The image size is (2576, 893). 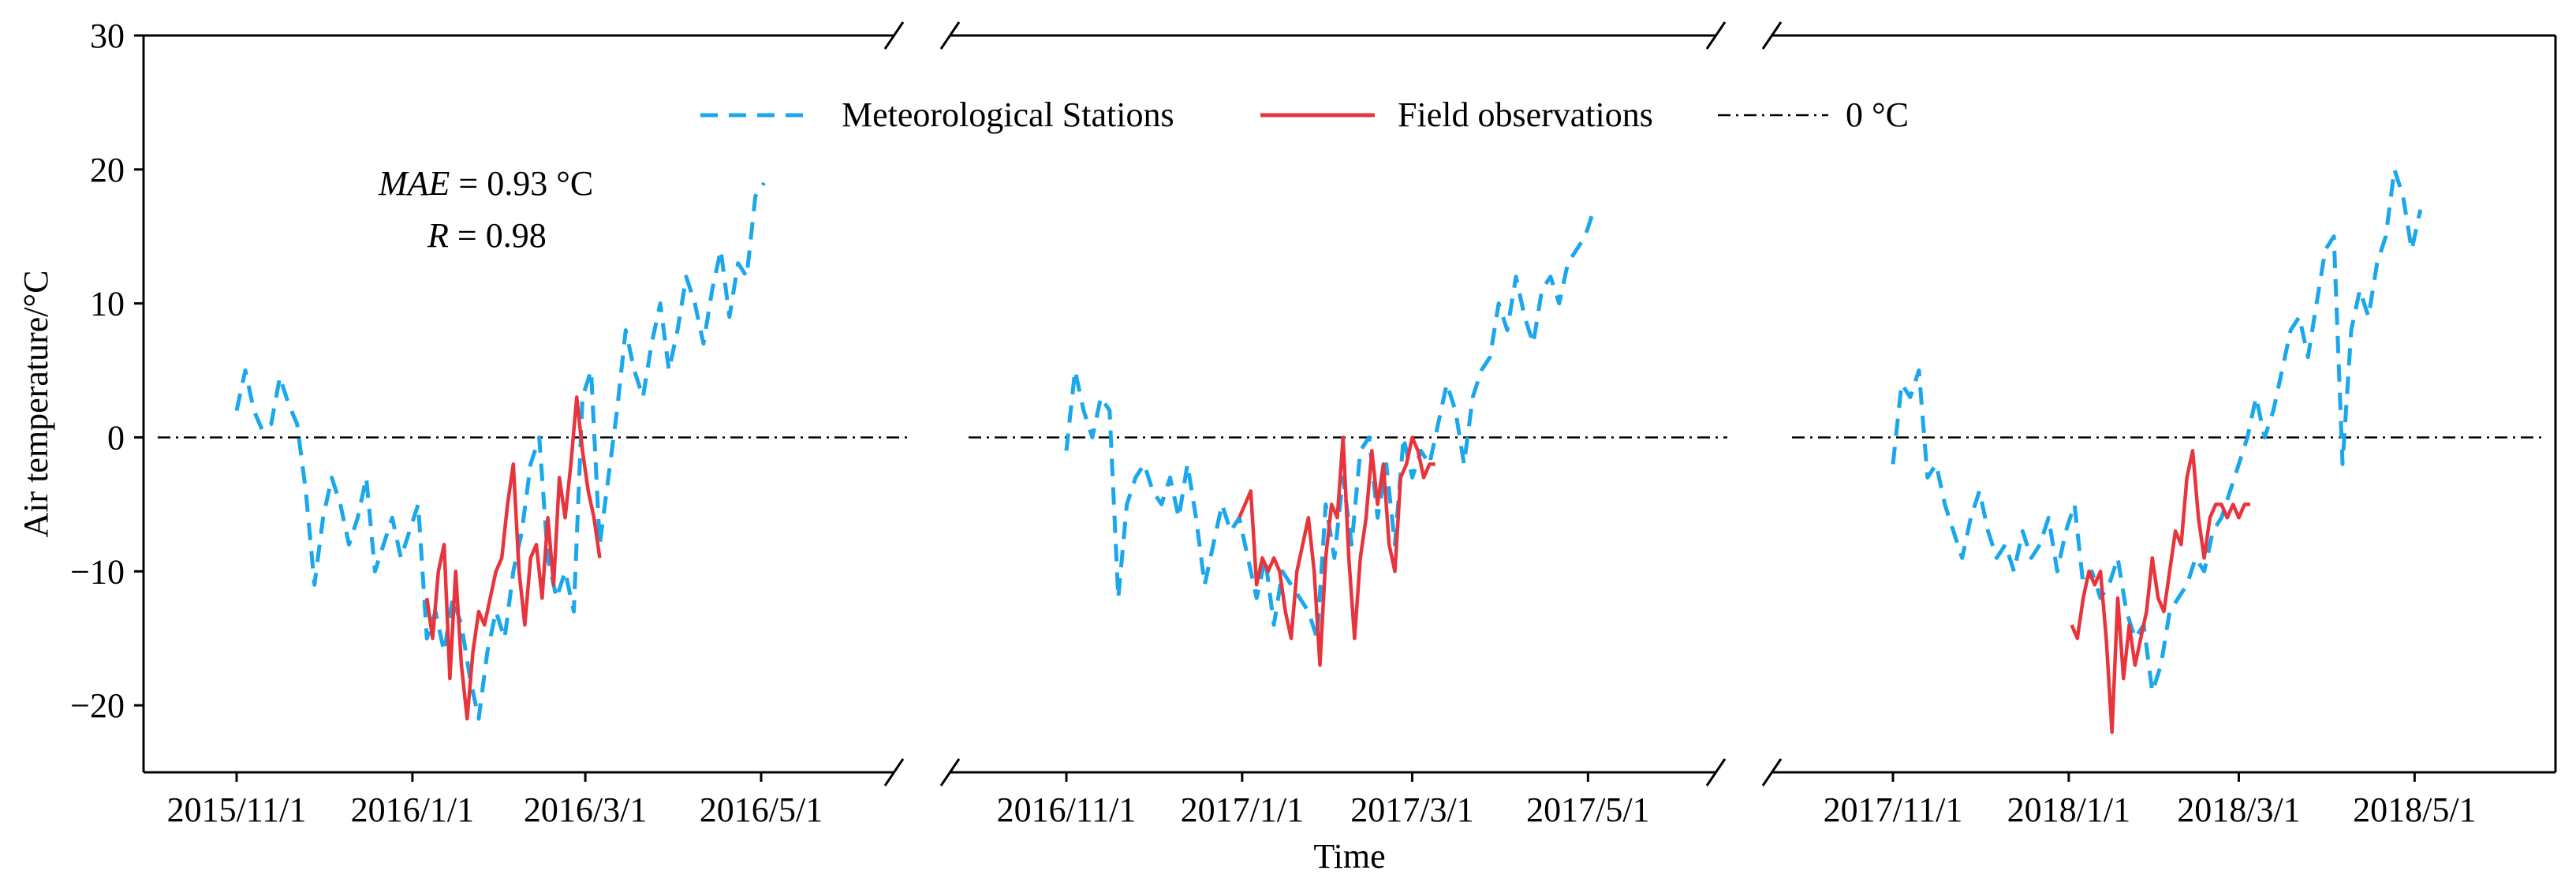 I want to click on y-axis-ticks: −20 −10 0 10 20 30, so click(x=107, y=371).